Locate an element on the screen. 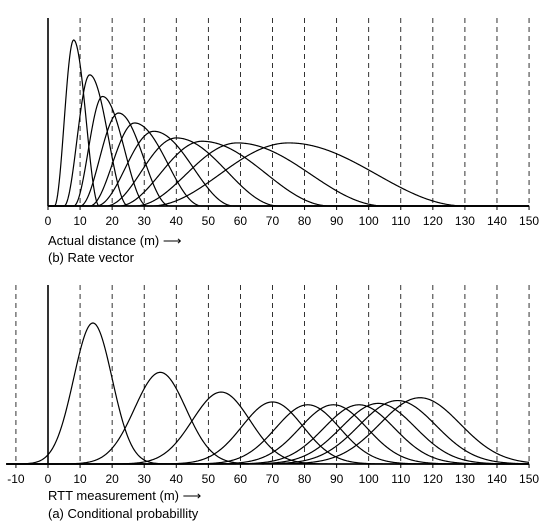 This screenshot has height=529, width=550. rate-vector-tick-label: 120 is located at coordinates (433, 221).